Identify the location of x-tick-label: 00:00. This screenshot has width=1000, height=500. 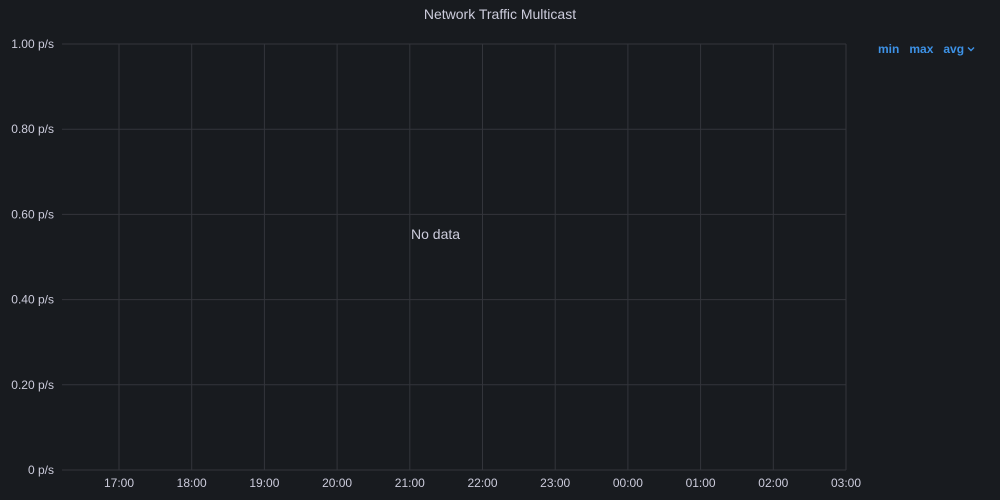
(628, 483).